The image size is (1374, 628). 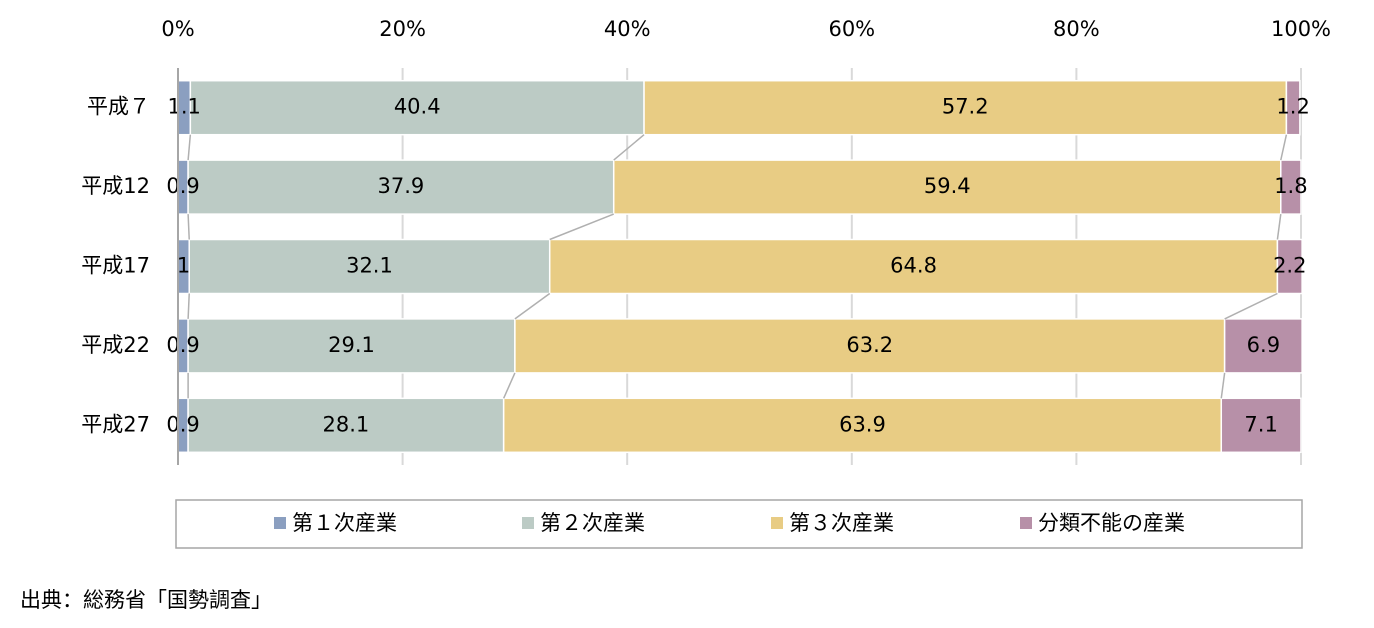 I want to click on y-tick-label: 平成17, so click(x=115, y=266).